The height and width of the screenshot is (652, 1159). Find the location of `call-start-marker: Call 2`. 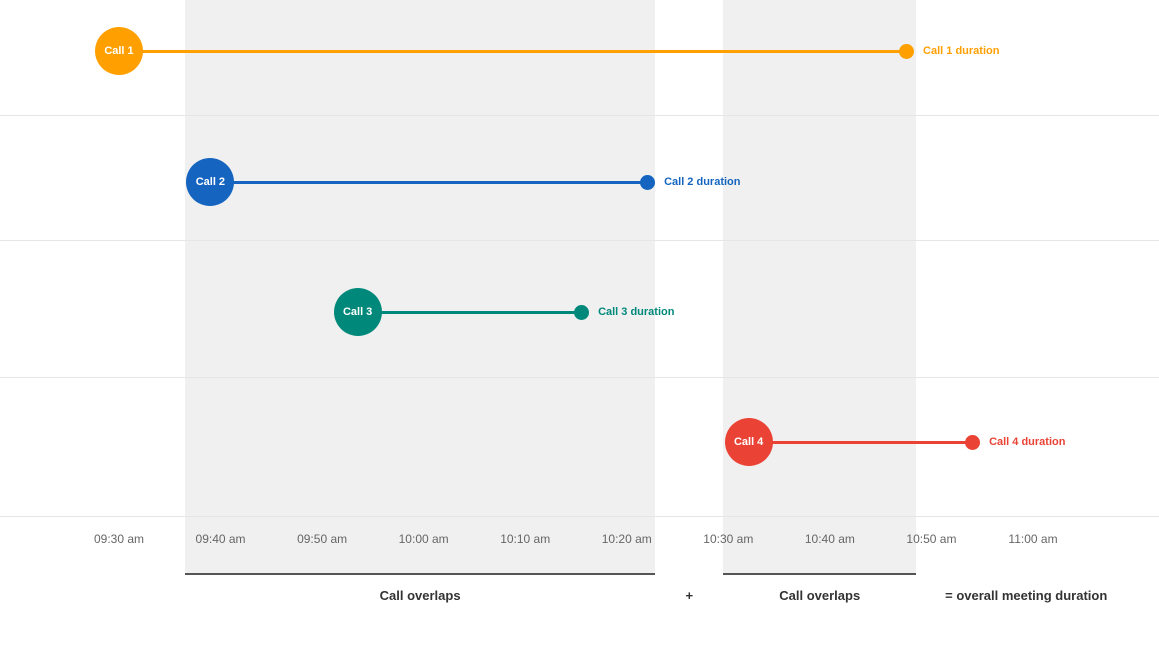

call-start-marker: Call 2 is located at coordinates (210, 182).